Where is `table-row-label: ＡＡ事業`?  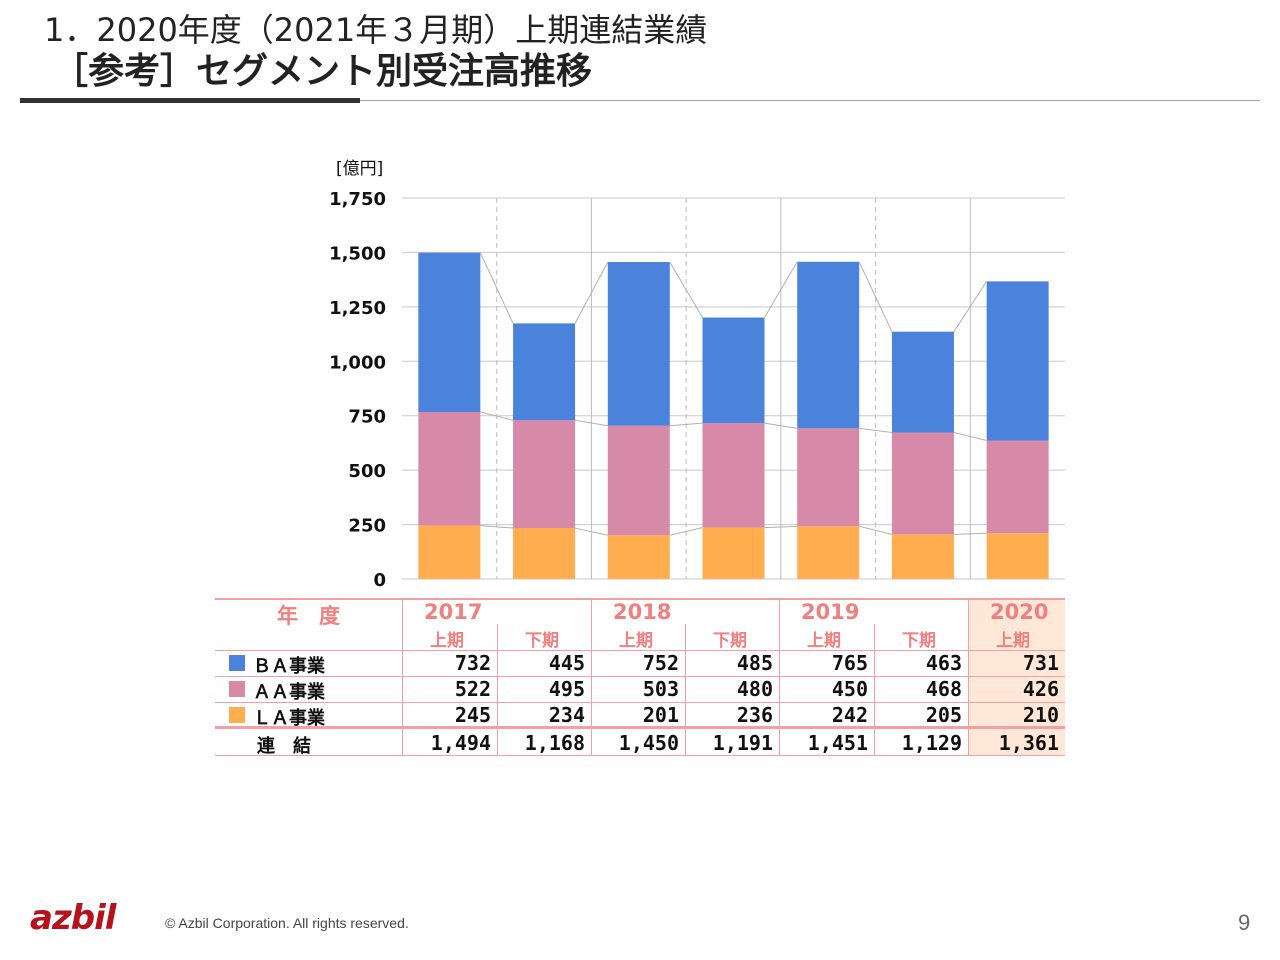 table-row-label: ＡＡ事業 is located at coordinates (289, 692).